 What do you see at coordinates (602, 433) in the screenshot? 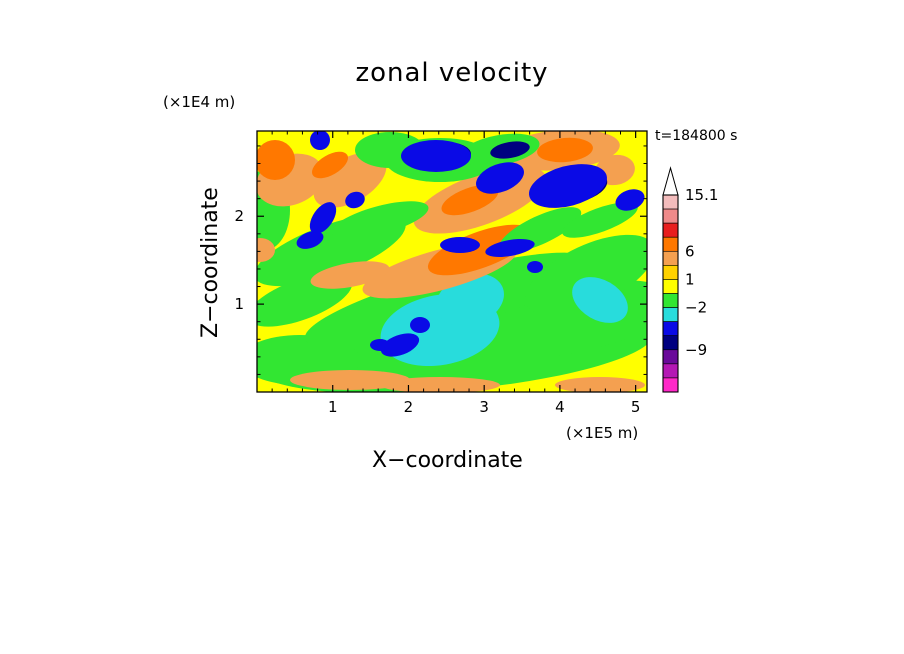
I see `x-axis-unit: (×1E5 m)` at bounding box center [602, 433].